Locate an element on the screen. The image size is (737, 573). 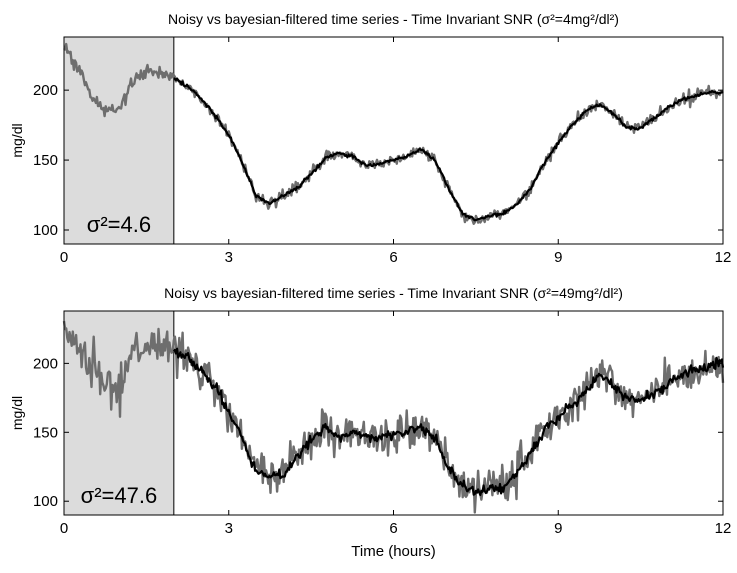
sigma-annotation: σ²=47.6 is located at coordinates (119, 495).